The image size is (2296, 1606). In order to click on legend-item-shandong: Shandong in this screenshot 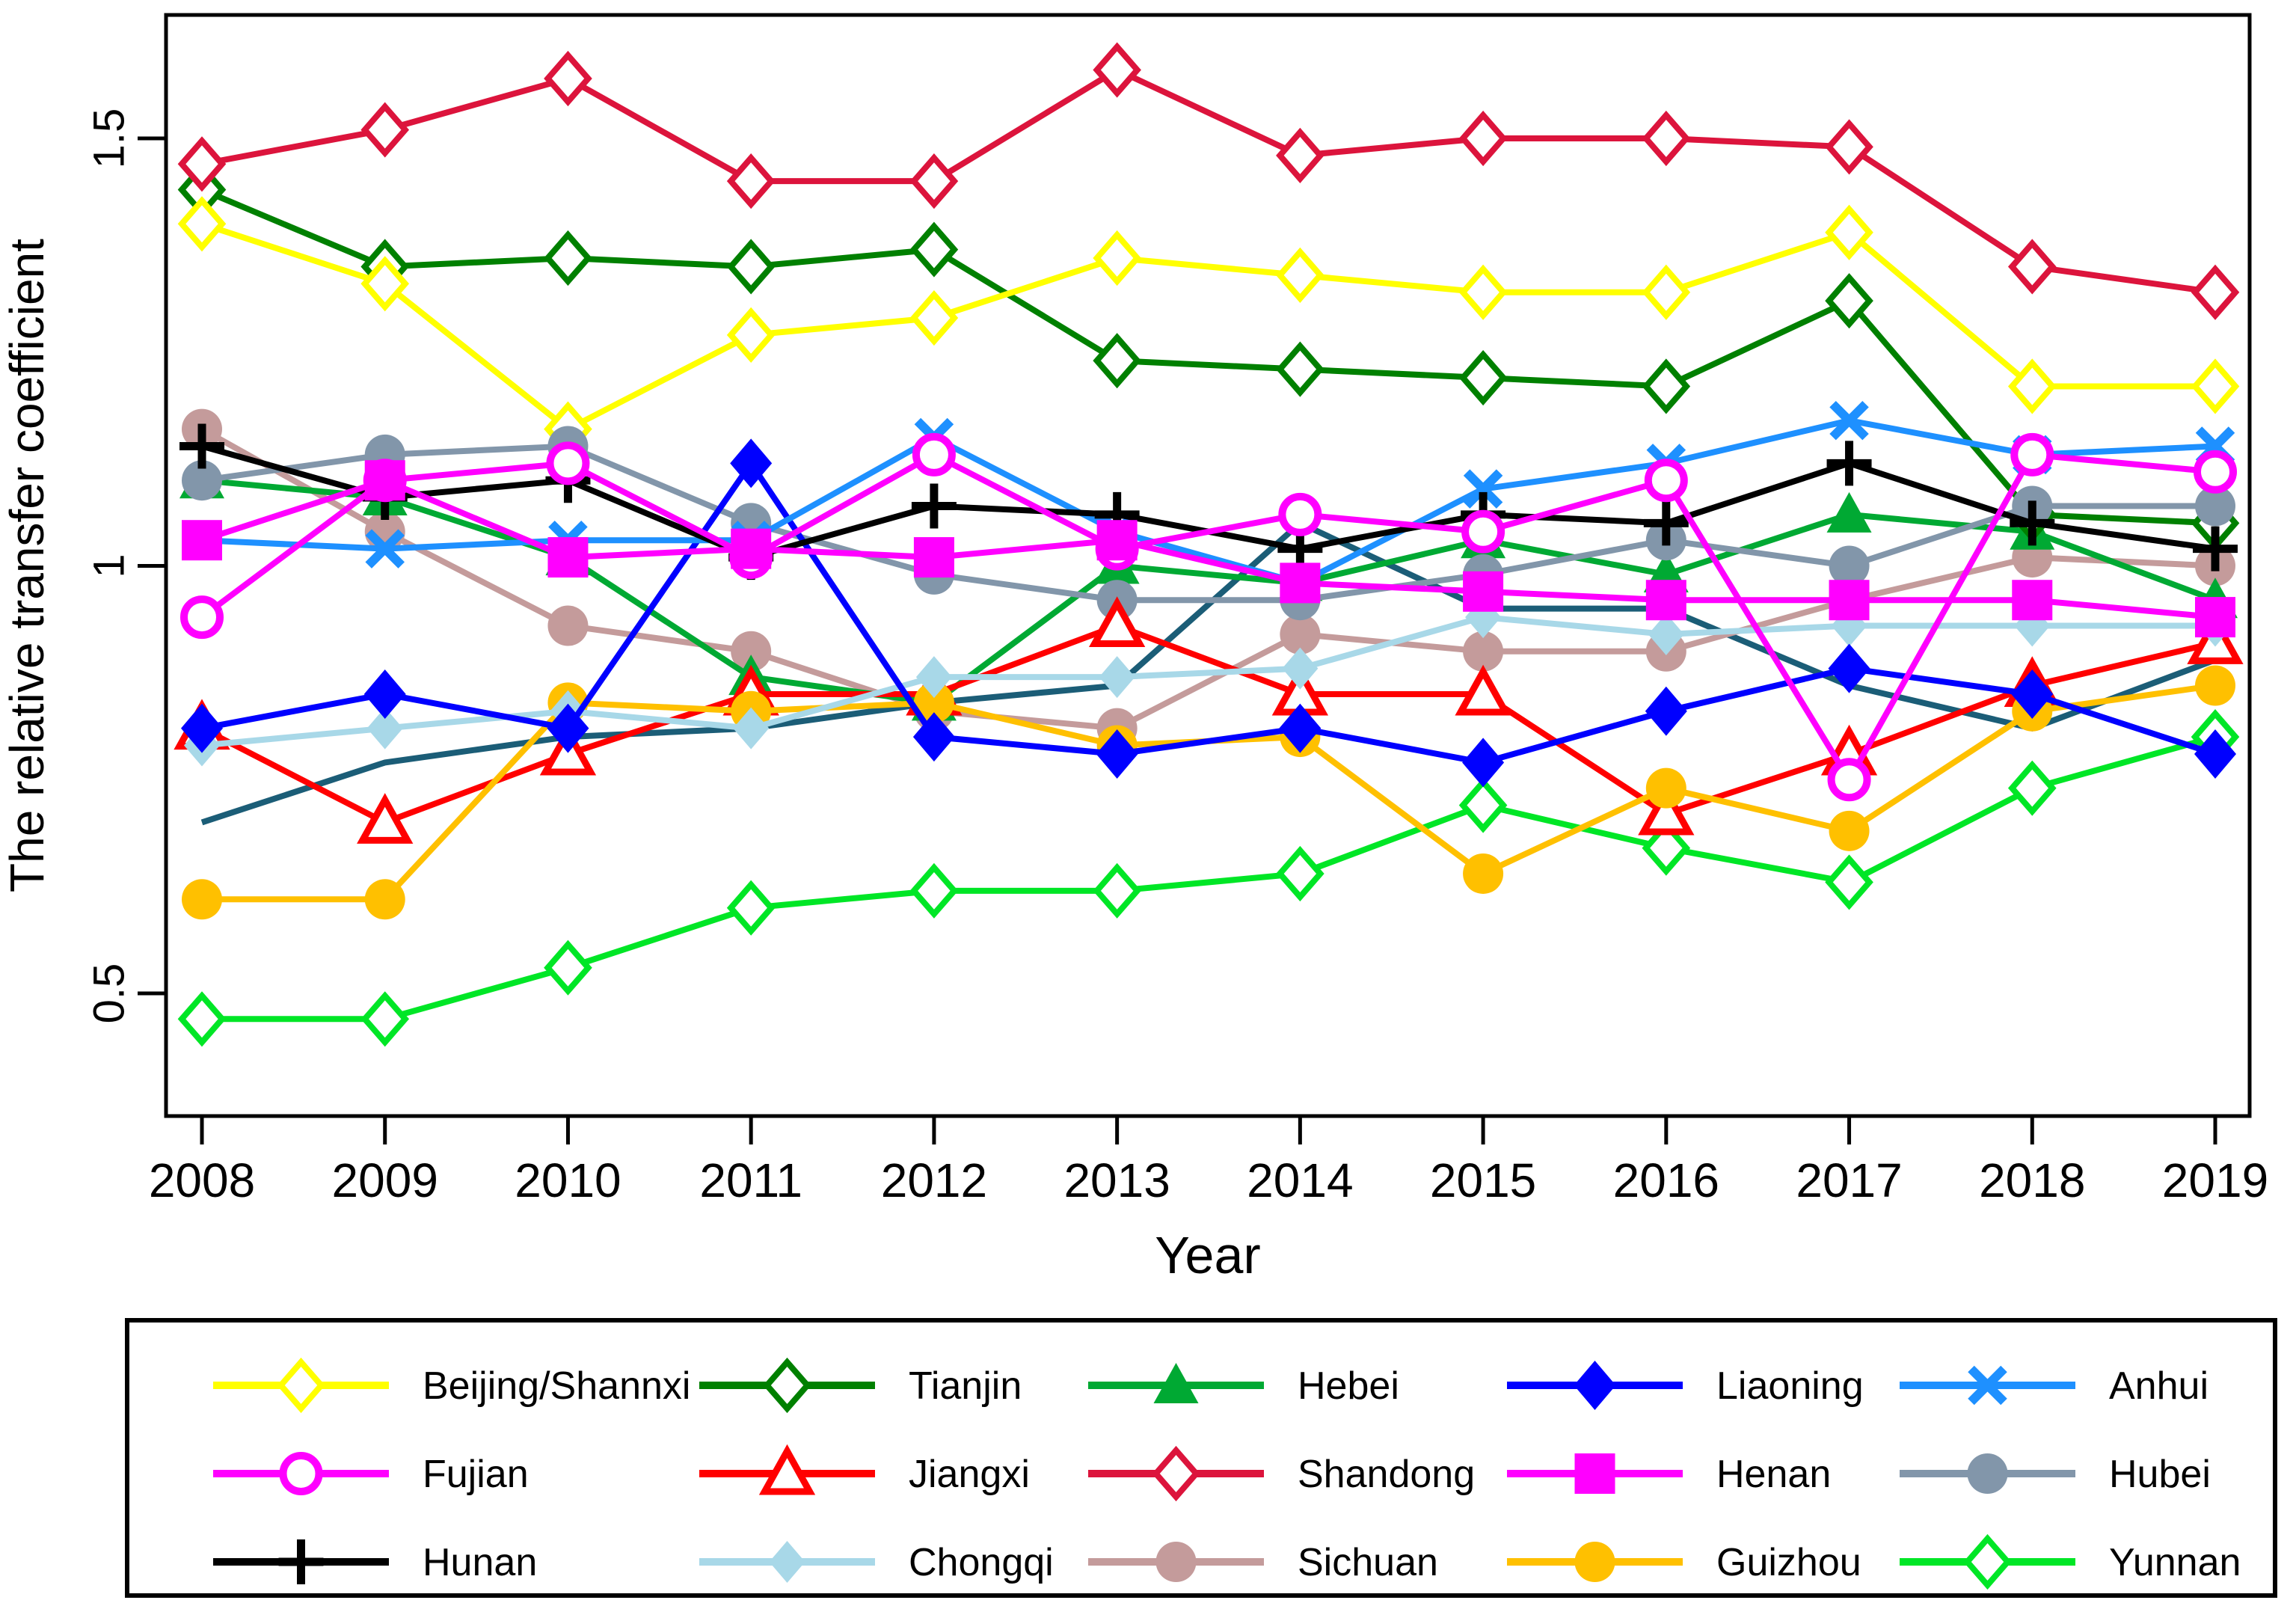, I will do `click(1281, 1473)`.